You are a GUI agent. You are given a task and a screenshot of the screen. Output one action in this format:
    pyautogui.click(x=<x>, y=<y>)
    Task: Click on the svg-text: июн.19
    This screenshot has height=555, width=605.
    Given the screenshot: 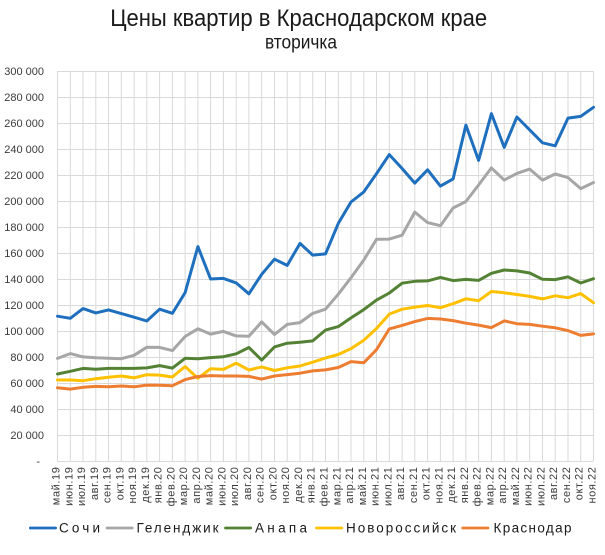 What is the action you would take?
    pyautogui.click(x=69, y=486)
    